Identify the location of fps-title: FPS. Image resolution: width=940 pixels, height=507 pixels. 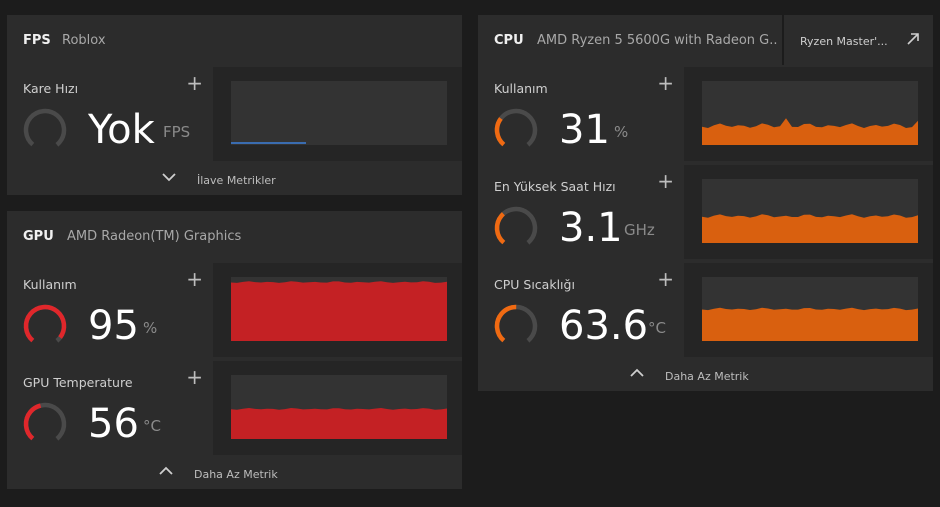
(37, 40).